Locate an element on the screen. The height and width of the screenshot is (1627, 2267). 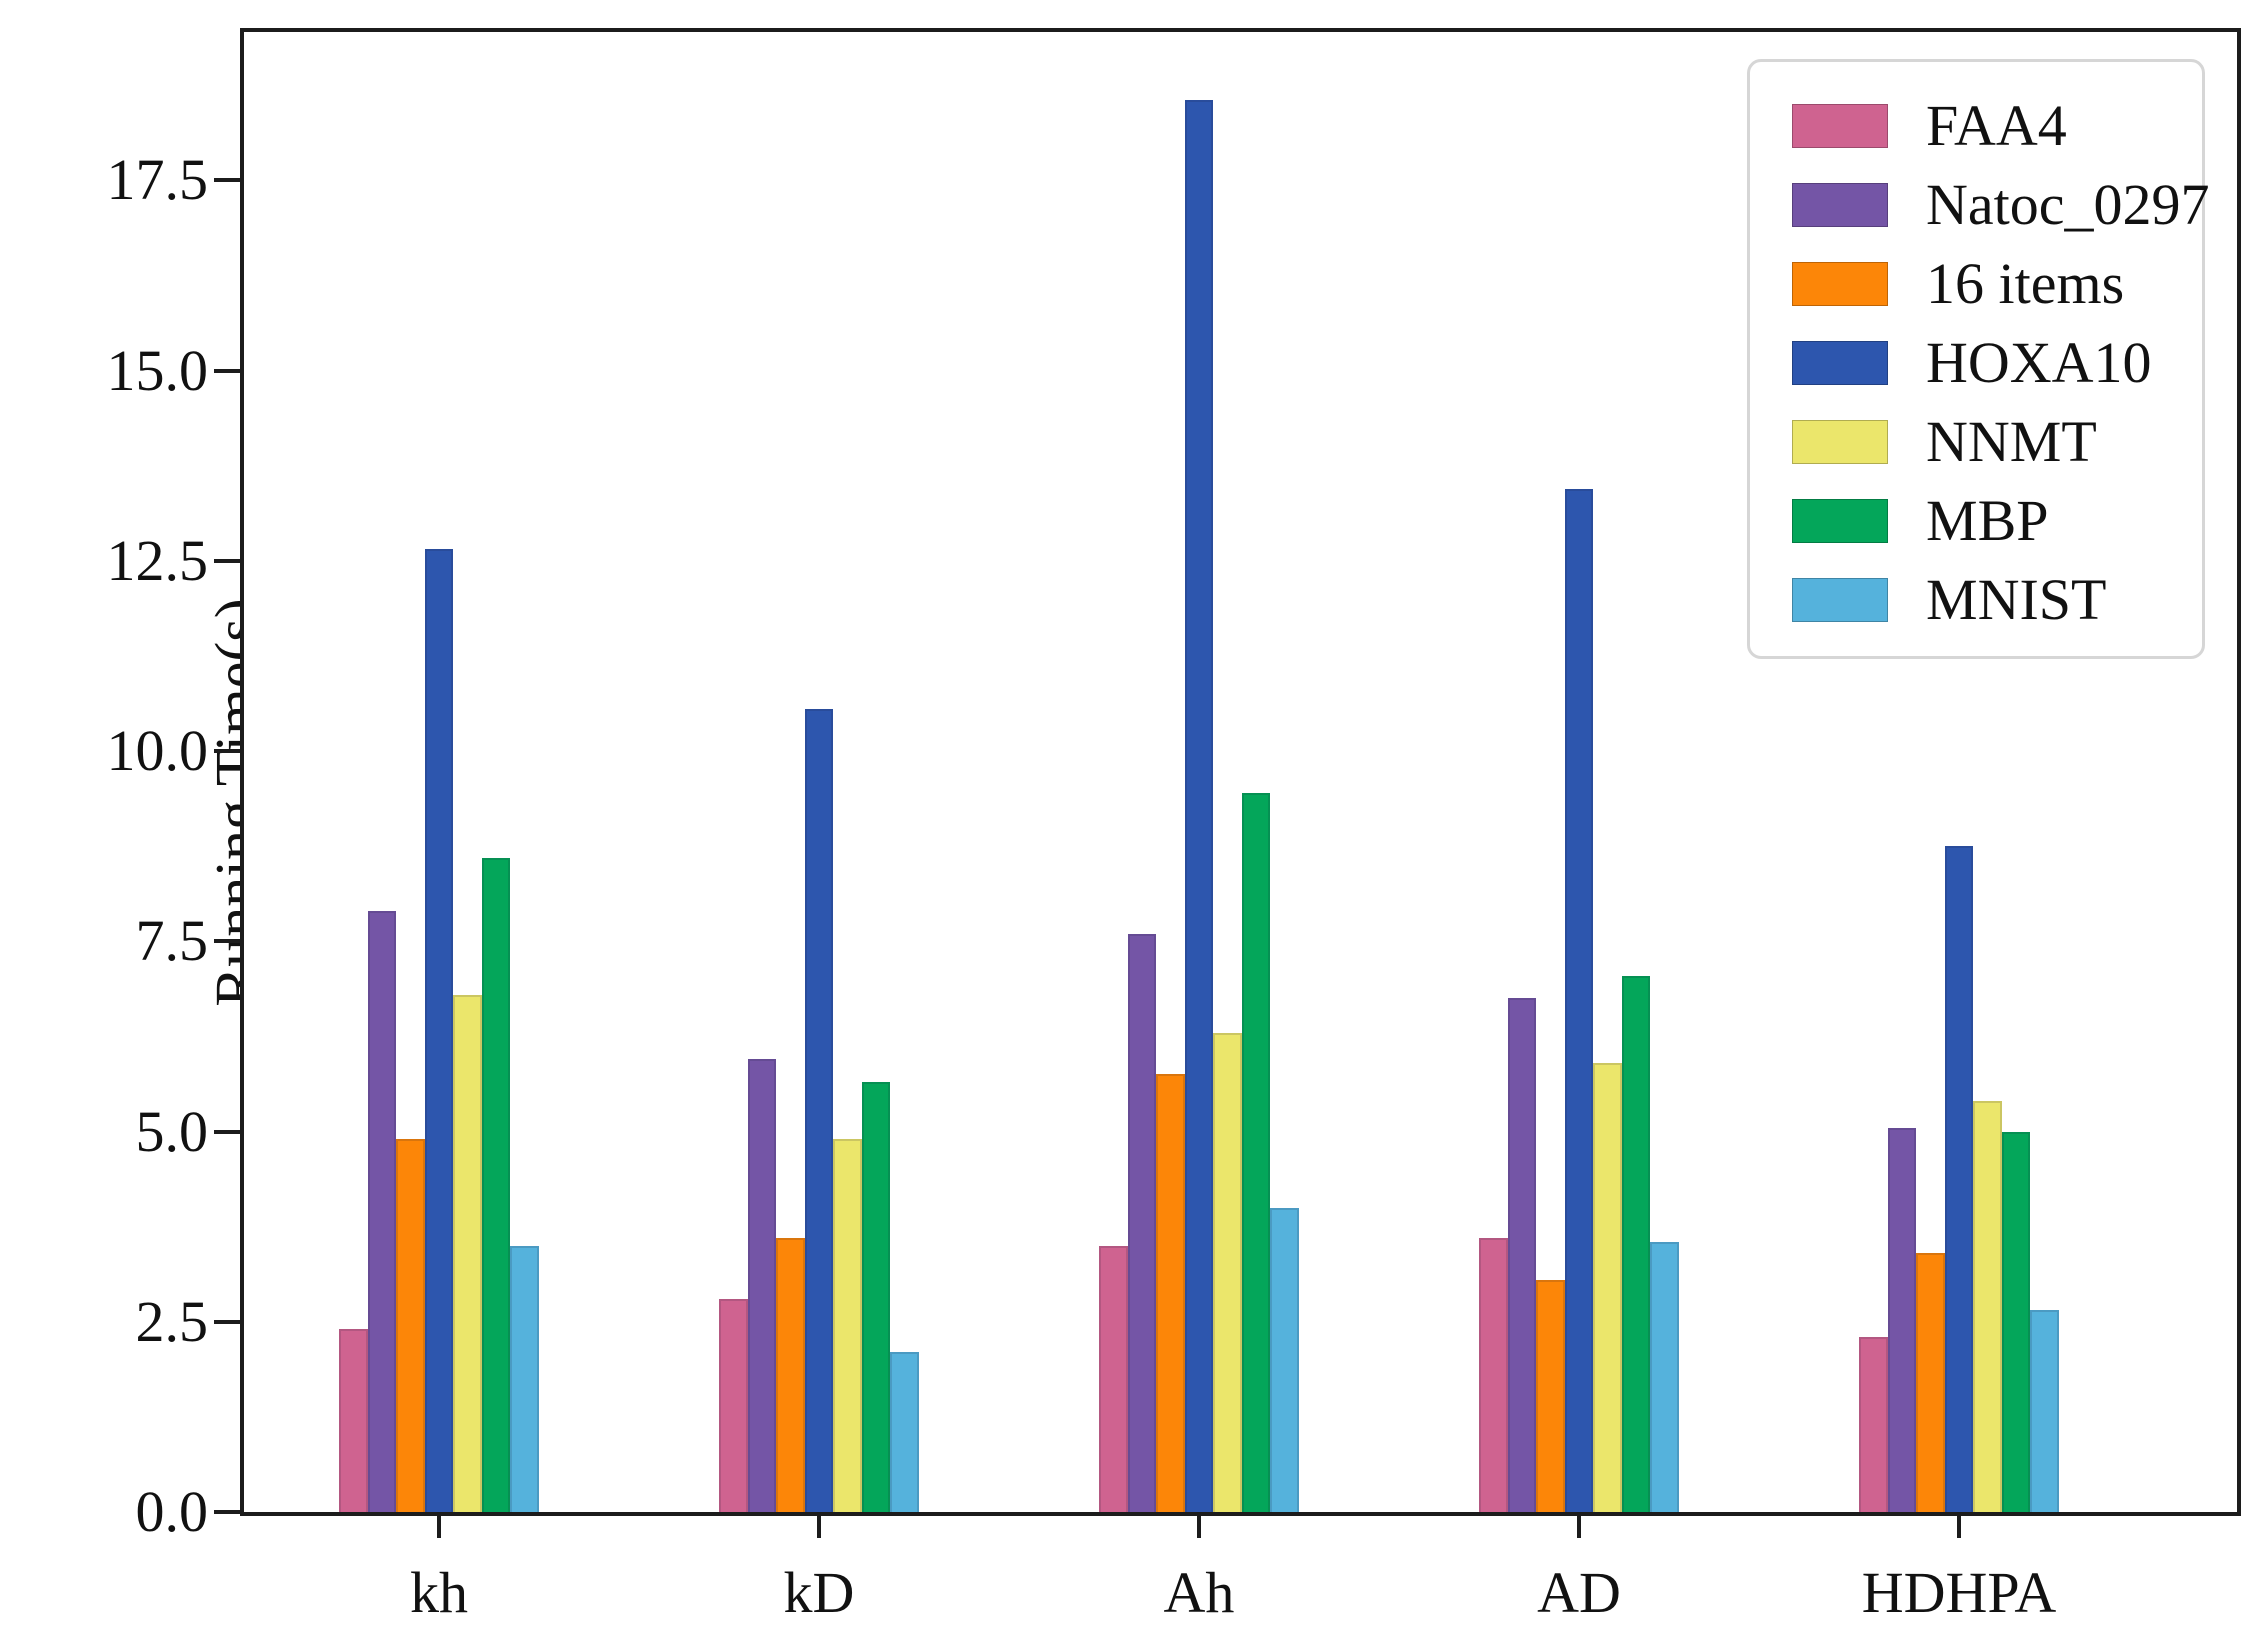
y-tick-label: 10.0 is located at coordinates (157, 751).